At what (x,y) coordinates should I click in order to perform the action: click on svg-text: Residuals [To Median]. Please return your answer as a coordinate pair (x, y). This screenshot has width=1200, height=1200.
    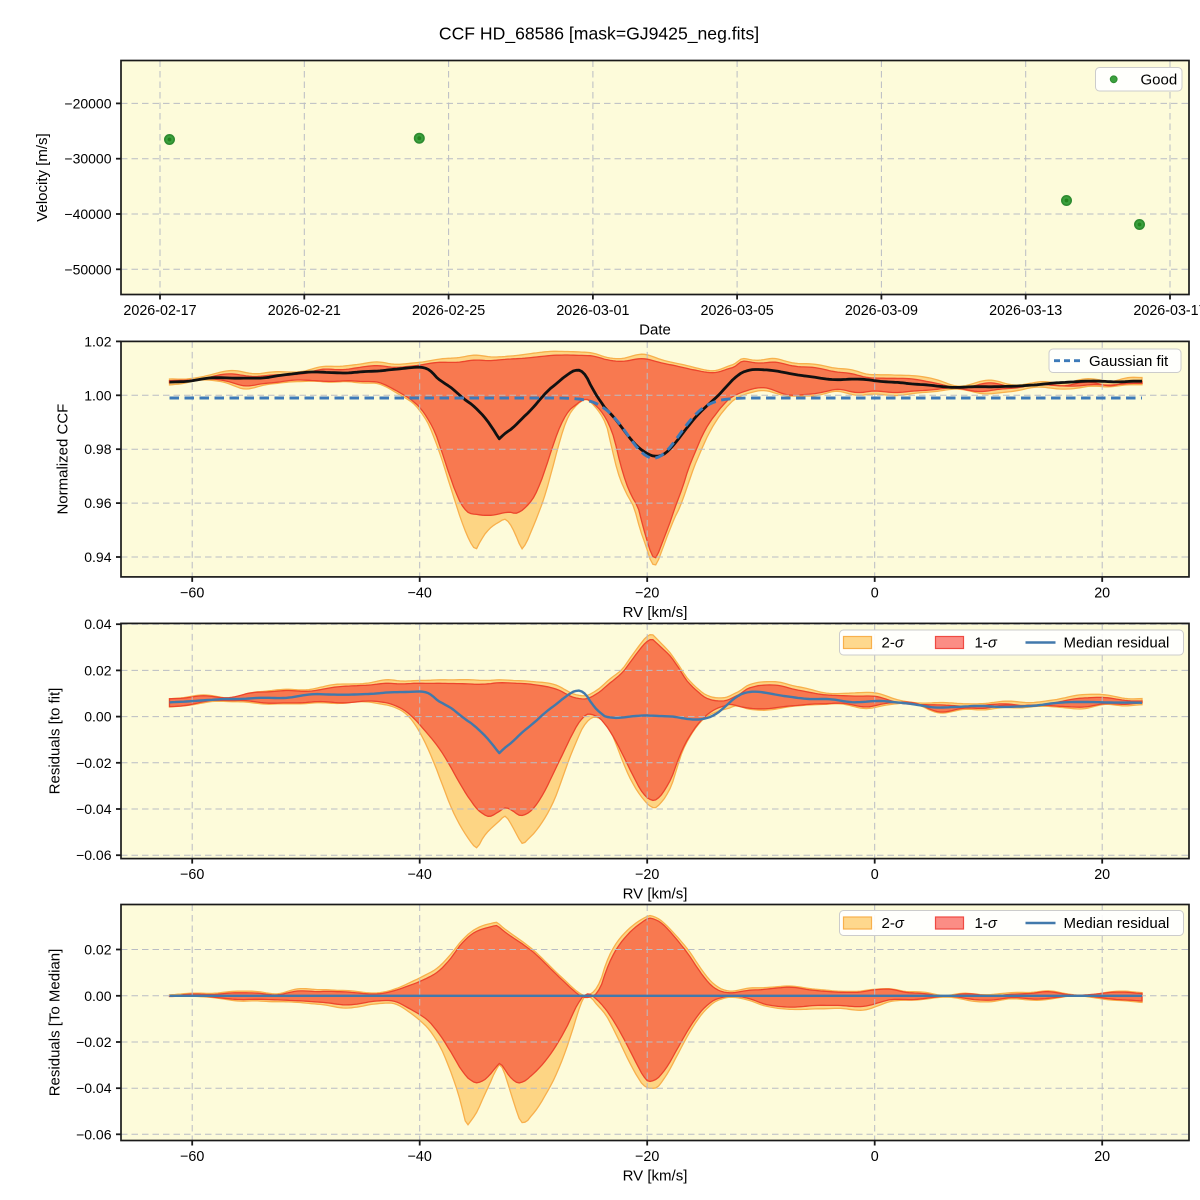
    Looking at the image, I should click on (55, 1023).